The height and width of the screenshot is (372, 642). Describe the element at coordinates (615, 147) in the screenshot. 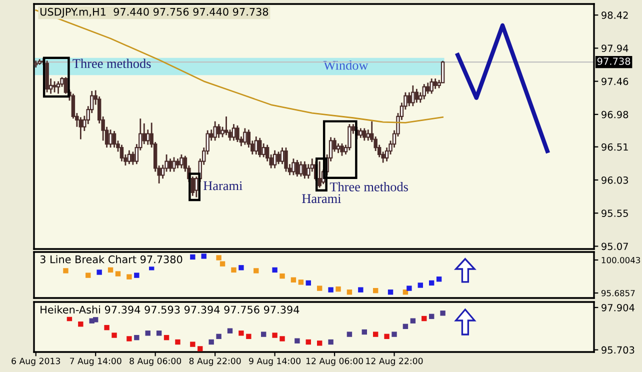

I see `y-tick-label: 96.51` at that location.